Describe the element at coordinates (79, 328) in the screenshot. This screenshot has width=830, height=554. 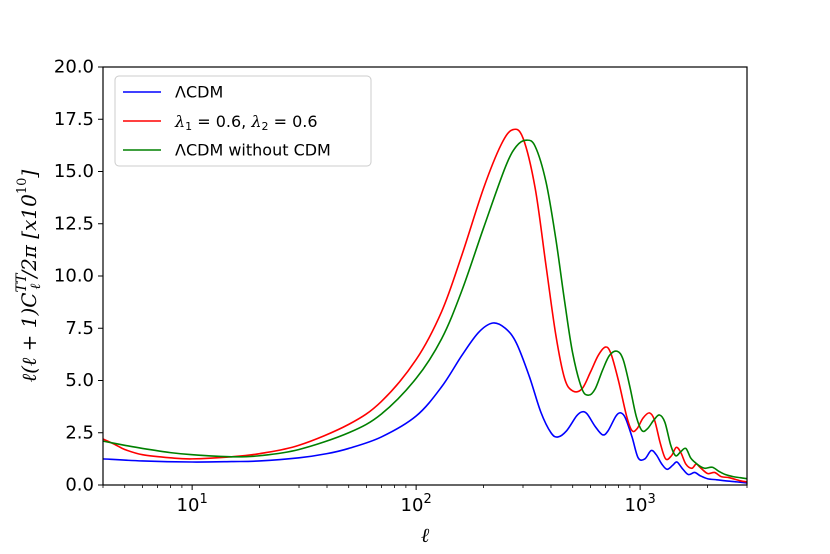
I see `y-tick-label-3: 7.5` at that location.